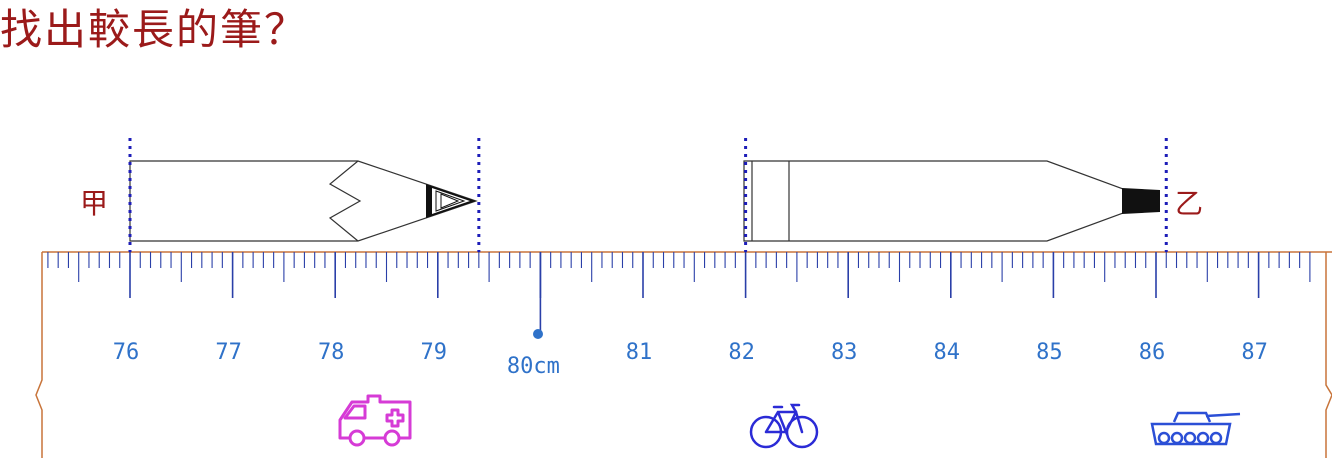 The width and height of the screenshot is (1332, 458). What do you see at coordinates (1189, 203) in the screenshot?
I see `pencil-b-label: 乙` at bounding box center [1189, 203].